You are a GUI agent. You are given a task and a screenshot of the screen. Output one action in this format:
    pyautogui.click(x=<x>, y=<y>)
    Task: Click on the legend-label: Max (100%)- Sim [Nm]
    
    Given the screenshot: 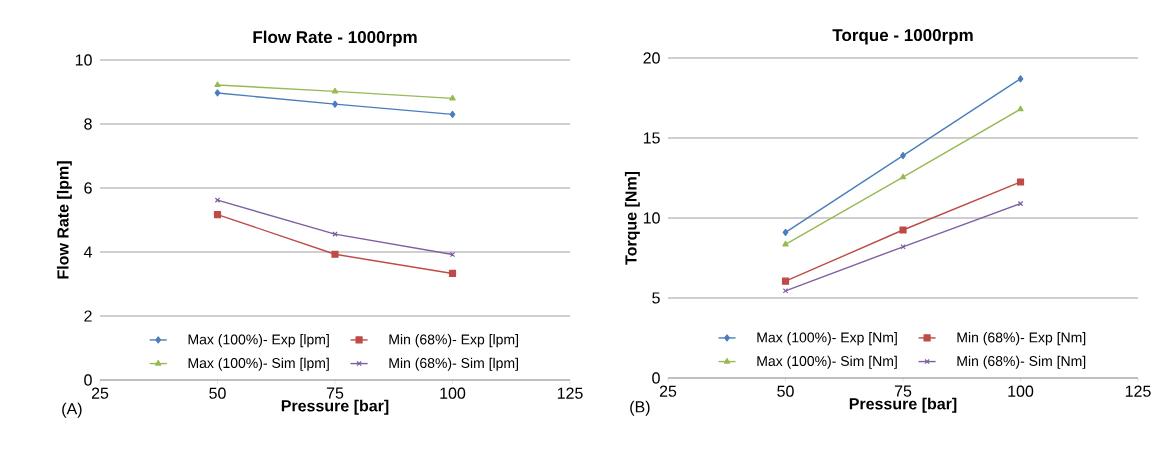 What is the action you would take?
    pyautogui.click(x=827, y=362)
    